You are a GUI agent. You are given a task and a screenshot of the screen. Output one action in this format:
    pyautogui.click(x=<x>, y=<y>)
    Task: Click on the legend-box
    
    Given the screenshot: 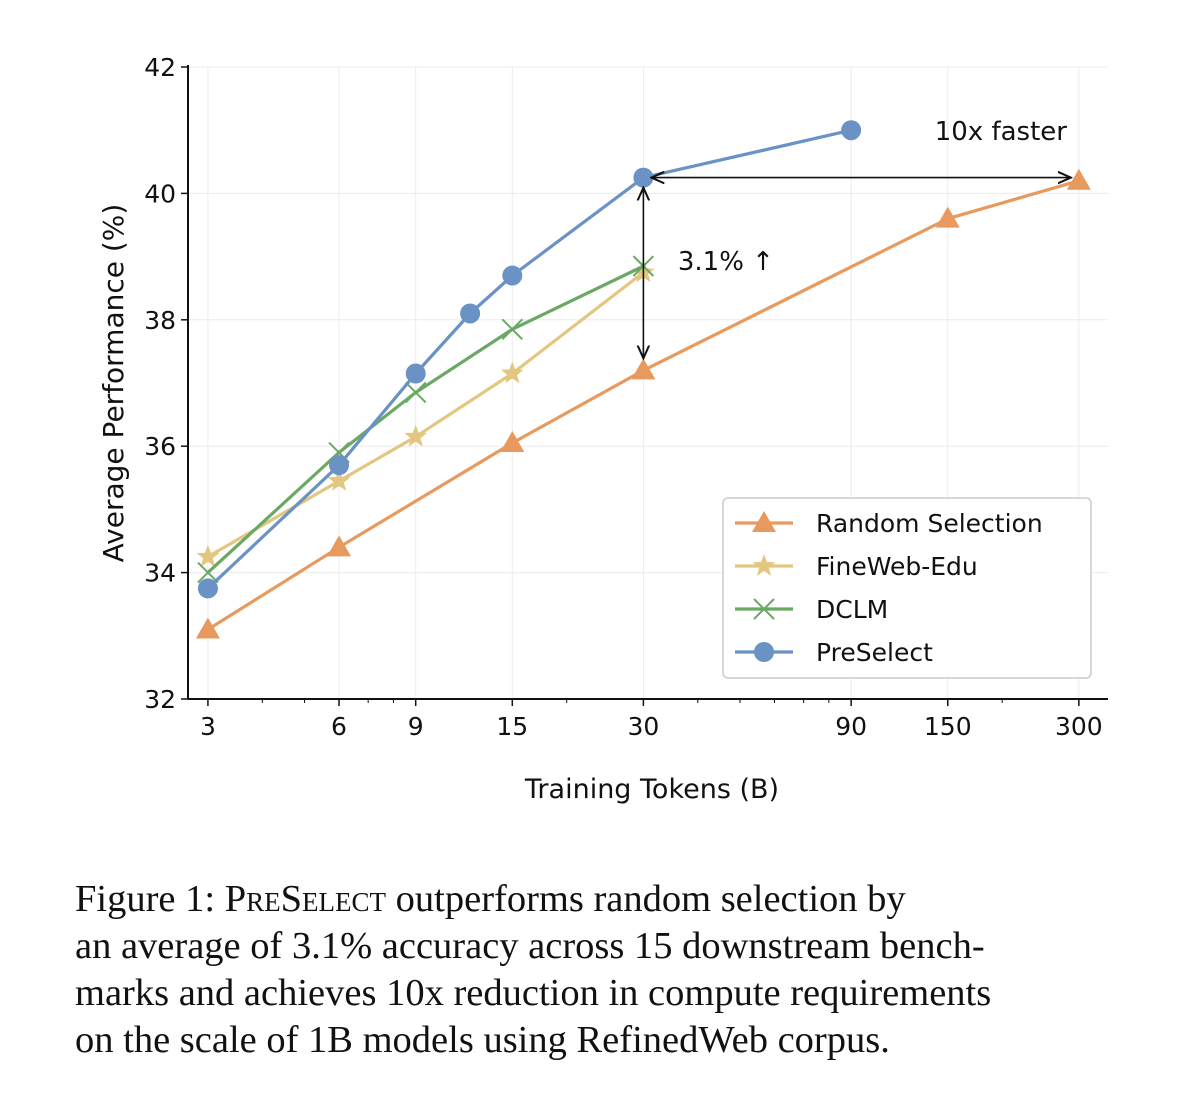 What is the action you would take?
    pyautogui.click(x=907, y=588)
    